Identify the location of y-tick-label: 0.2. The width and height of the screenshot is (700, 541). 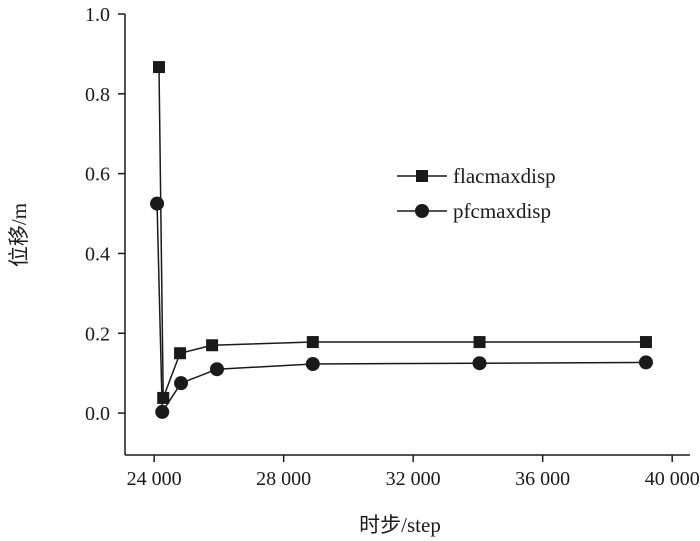
(97, 334).